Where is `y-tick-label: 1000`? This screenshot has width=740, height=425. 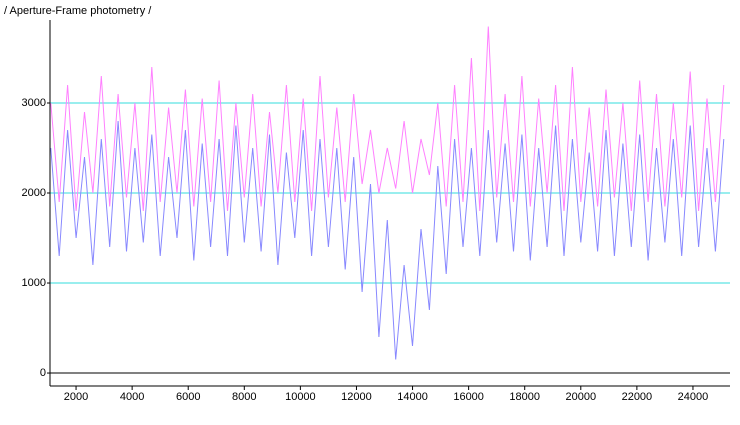
y-tick-label: 1000 is located at coordinates (34, 283).